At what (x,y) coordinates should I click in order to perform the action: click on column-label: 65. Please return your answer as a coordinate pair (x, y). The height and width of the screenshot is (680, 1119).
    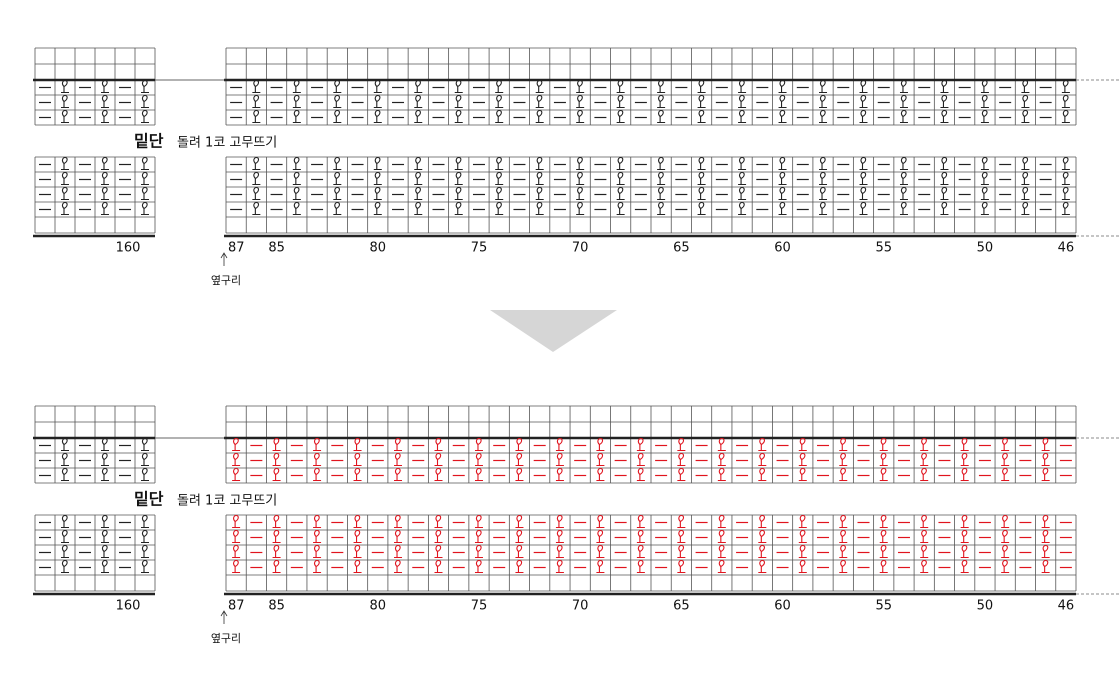
    Looking at the image, I should click on (681, 248).